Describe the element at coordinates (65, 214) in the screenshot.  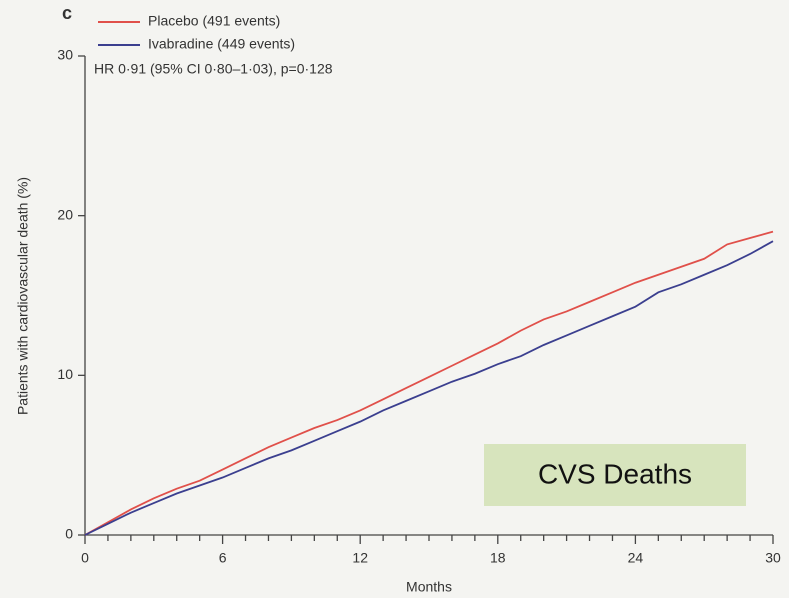
I see `y-tick-label: 20` at that location.